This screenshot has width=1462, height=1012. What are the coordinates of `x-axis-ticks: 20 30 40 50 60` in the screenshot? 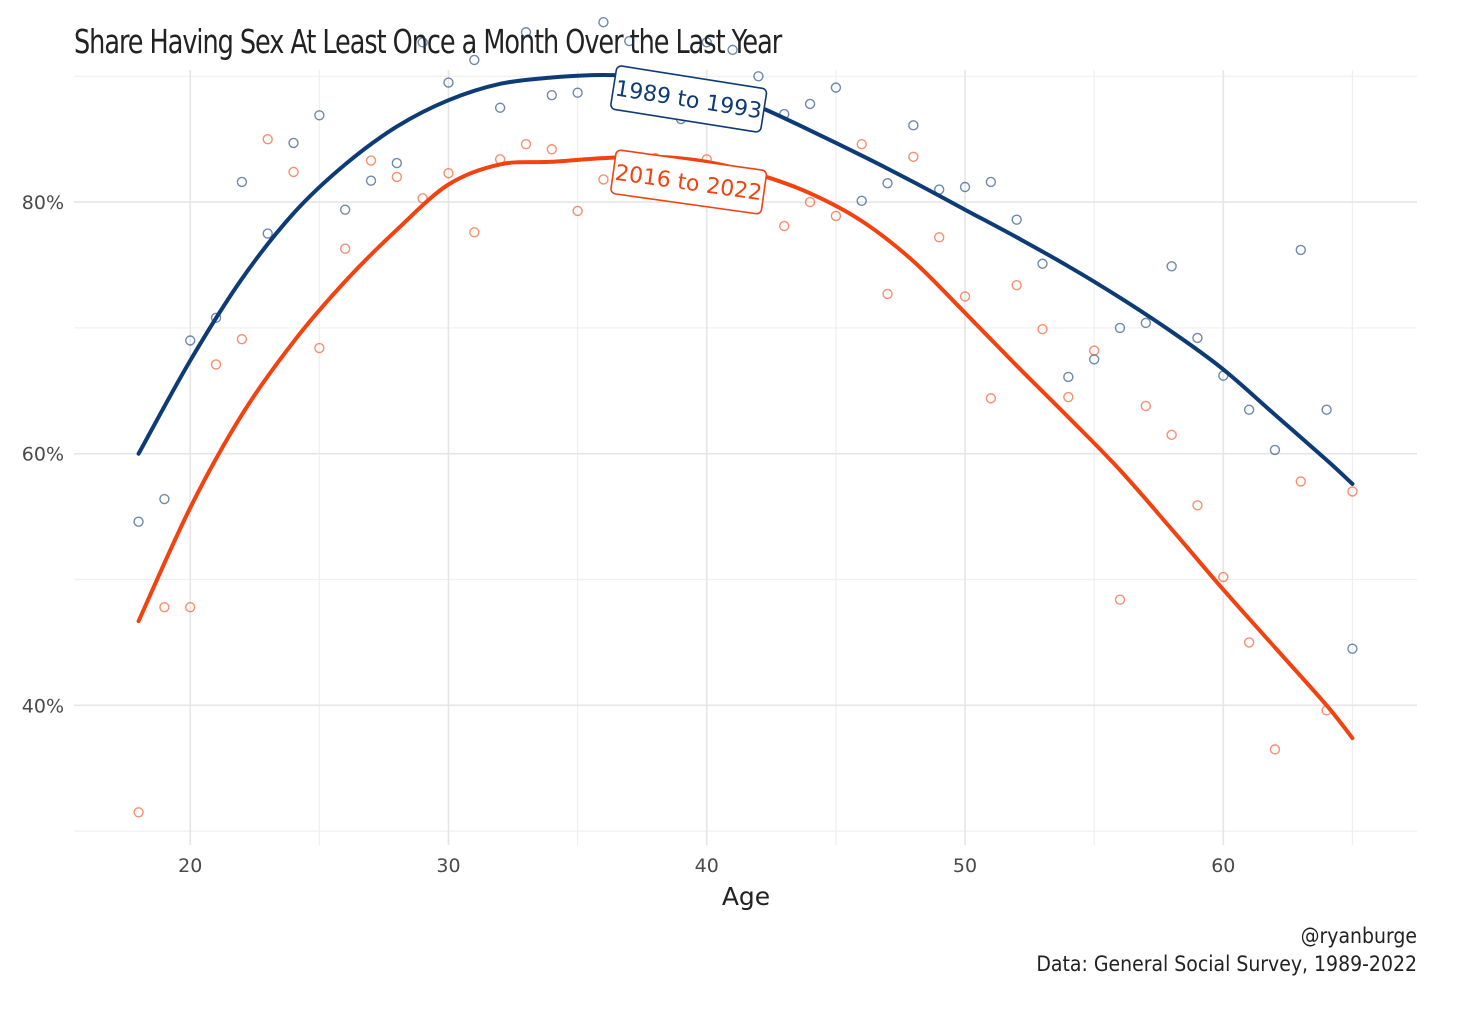 It's located at (706, 866).